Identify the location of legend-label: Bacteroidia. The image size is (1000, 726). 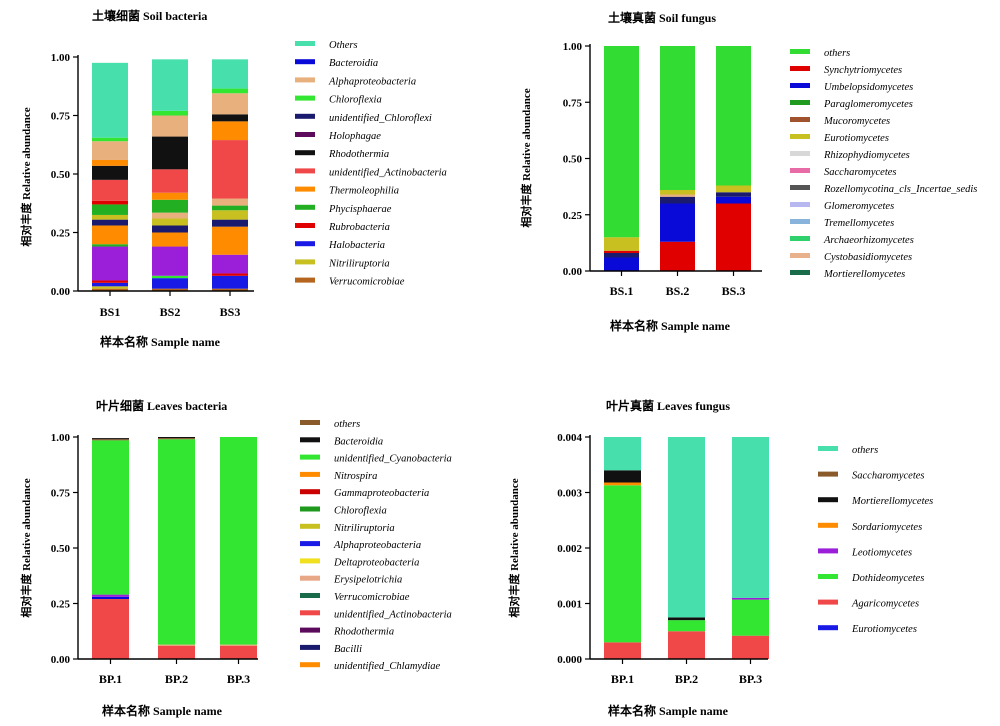
(353, 63).